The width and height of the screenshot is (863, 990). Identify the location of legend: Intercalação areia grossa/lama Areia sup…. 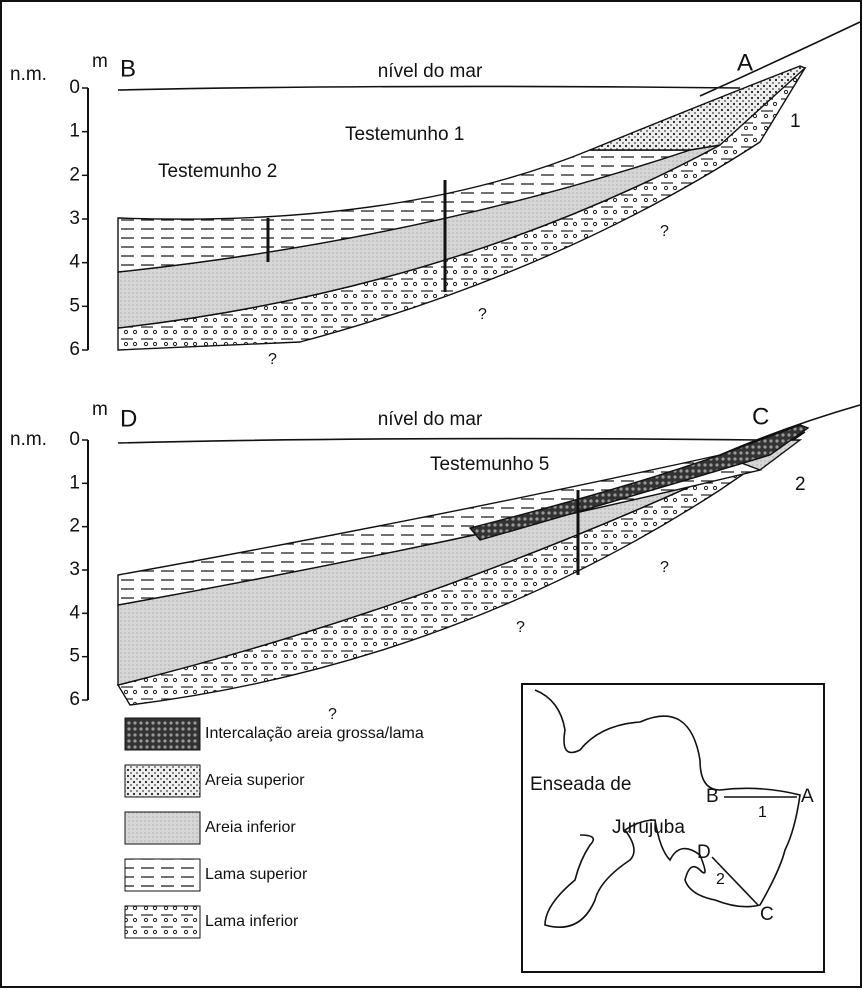
(274, 828).